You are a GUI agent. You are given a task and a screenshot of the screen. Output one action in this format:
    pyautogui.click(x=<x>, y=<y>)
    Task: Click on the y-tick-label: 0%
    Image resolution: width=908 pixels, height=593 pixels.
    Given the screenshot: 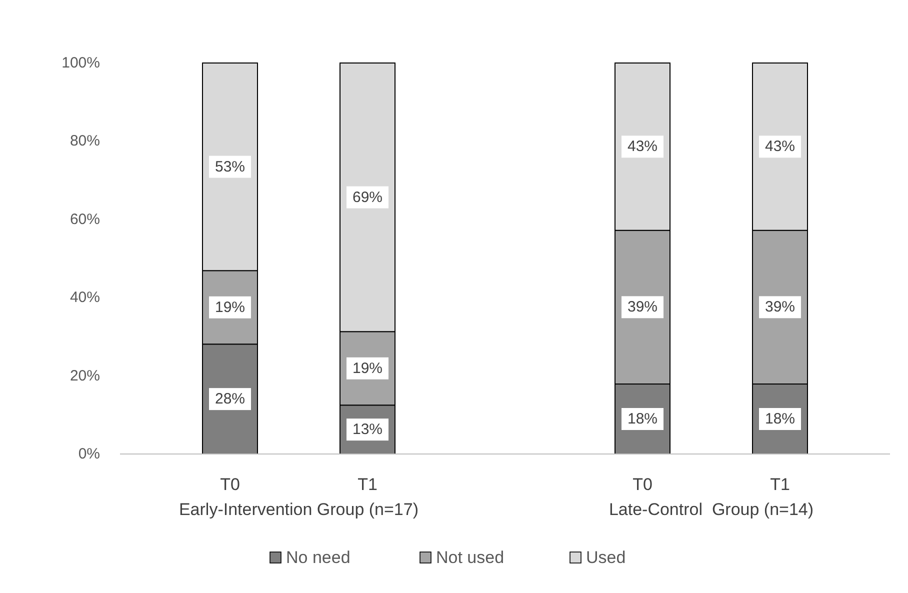 What is the action you would take?
    pyautogui.click(x=89, y=454)
    